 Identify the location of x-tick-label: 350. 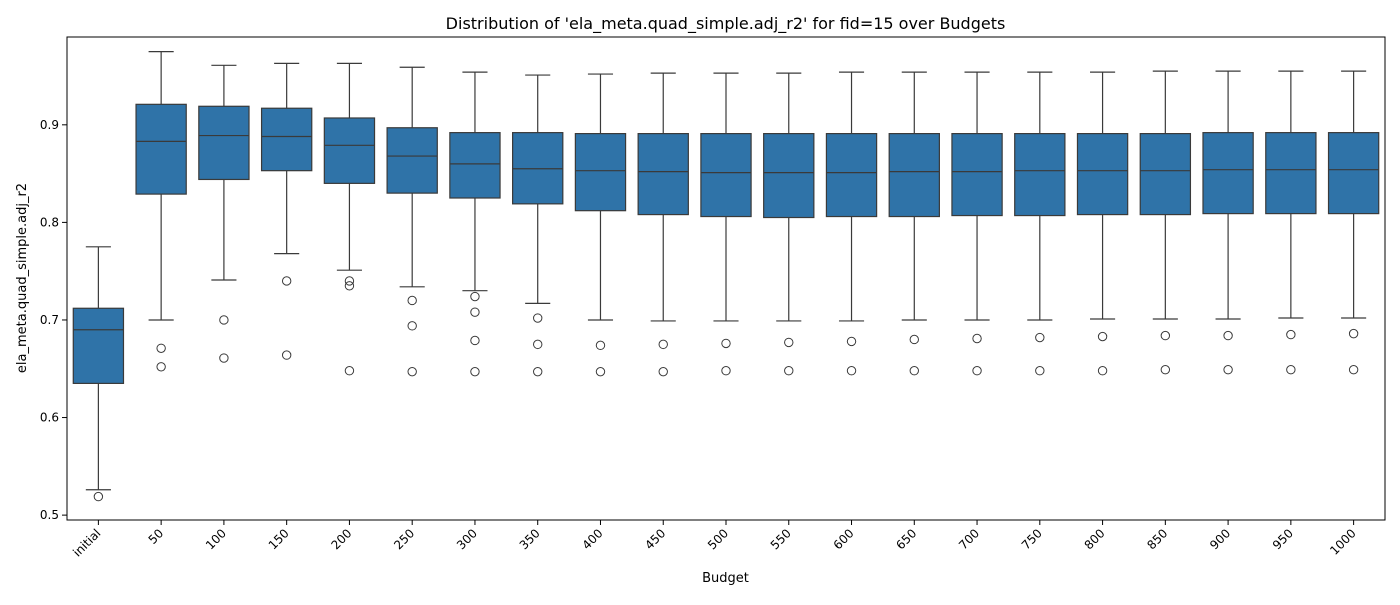
(530, 539).